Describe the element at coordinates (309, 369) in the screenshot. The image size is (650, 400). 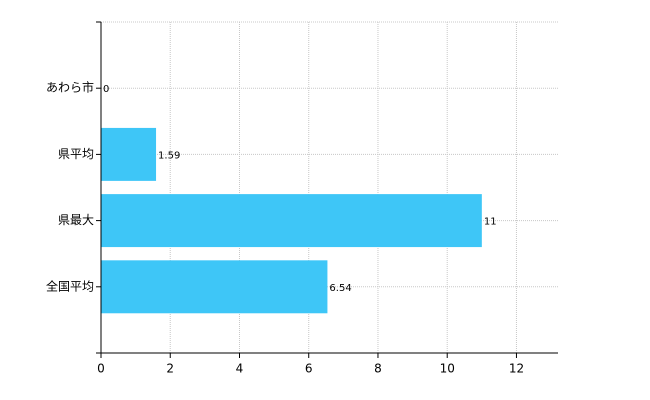
I see `x-tick-label: 6` at that location.